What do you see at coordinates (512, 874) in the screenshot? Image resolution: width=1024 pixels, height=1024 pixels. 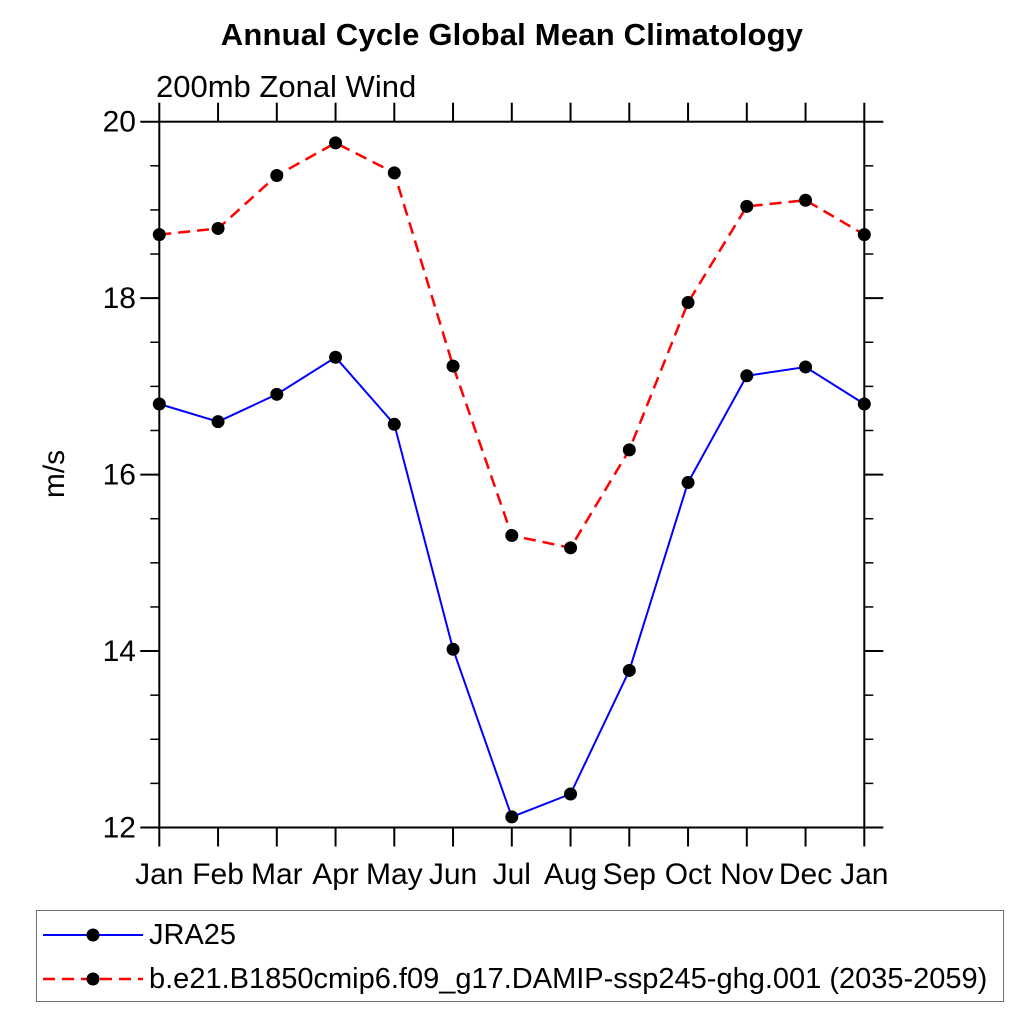 I see `x-tick-label: Jul` at bounding box center [512, 874].